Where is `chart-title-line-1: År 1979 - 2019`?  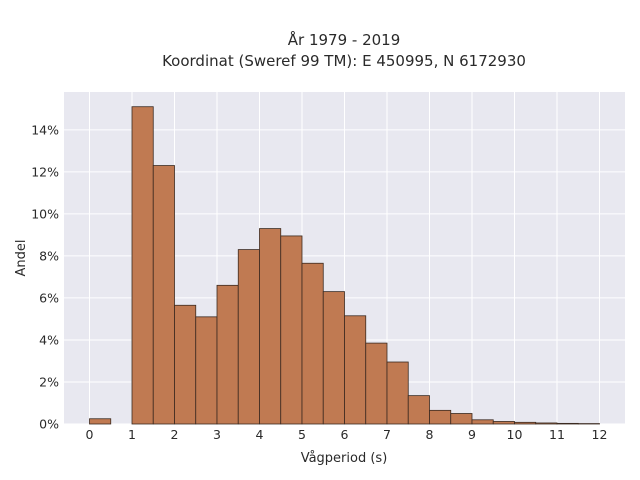 chart-title-line-1: År 1979 - 2019 is located at coordinates (344, 39).